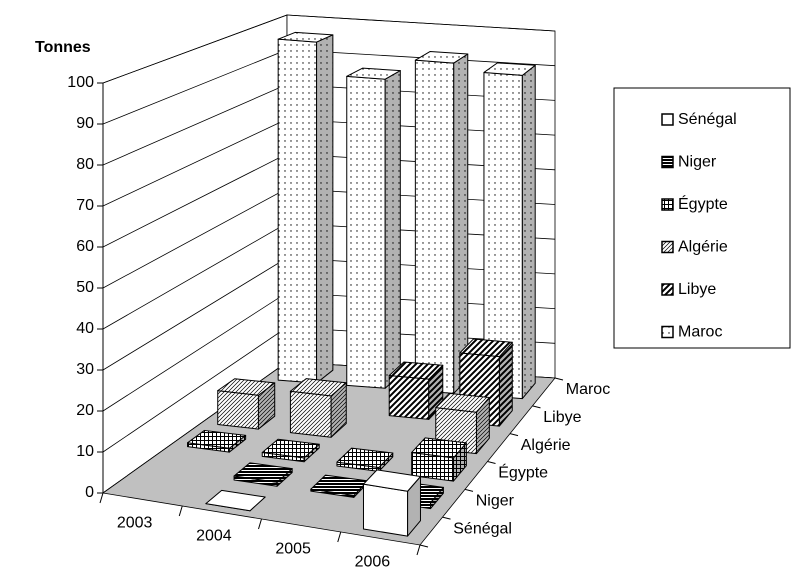  I want to click on x-tick-label: 2003, so click(135, 523).